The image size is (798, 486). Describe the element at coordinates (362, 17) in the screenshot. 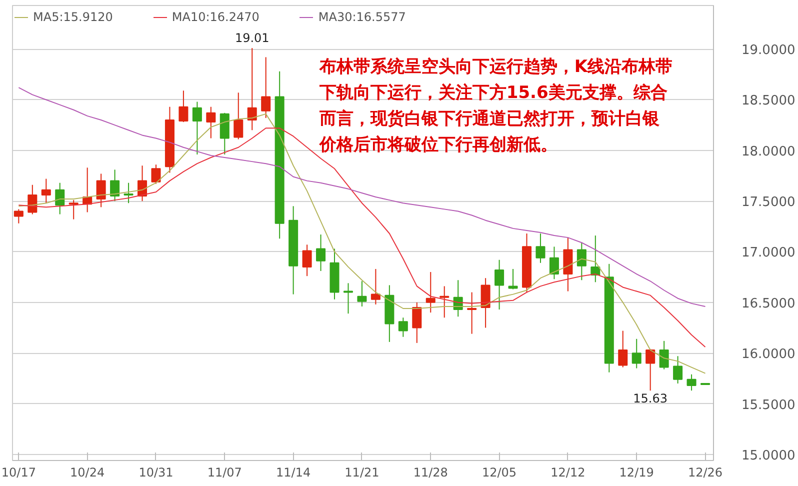

I see `legend-label: MA30:16.5577` at that location.